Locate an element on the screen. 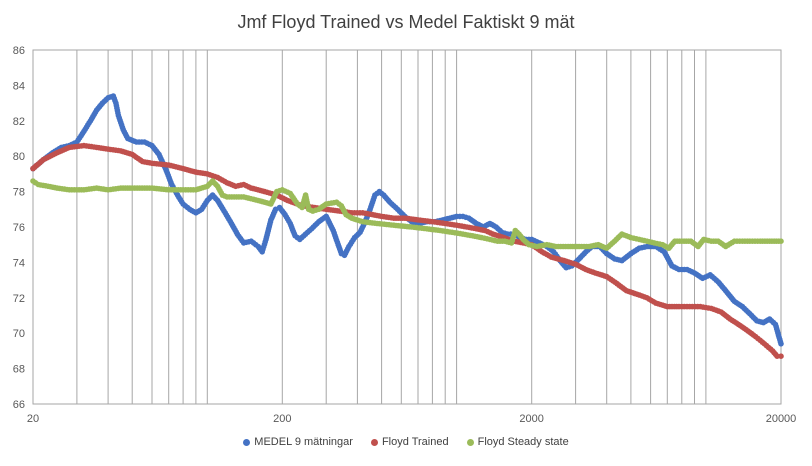  y-tick-label: 84 is located at coordinates (19, 86).